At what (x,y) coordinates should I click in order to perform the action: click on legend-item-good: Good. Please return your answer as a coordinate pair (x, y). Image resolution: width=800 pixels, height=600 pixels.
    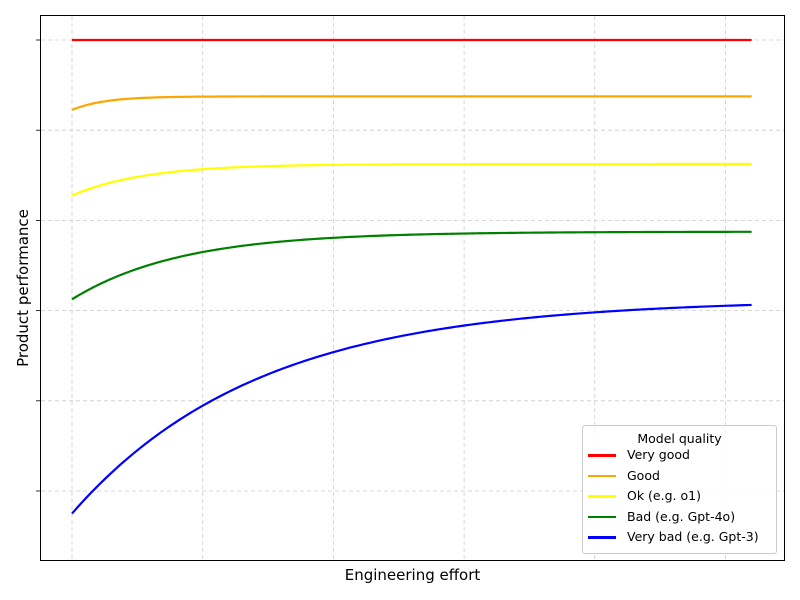
    Looking at the image, I should click on (679, 477).